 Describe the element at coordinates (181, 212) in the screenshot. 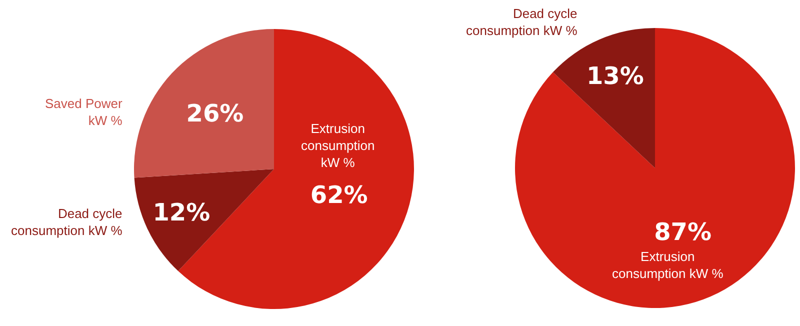

I see `data-label: 12%` at that location.